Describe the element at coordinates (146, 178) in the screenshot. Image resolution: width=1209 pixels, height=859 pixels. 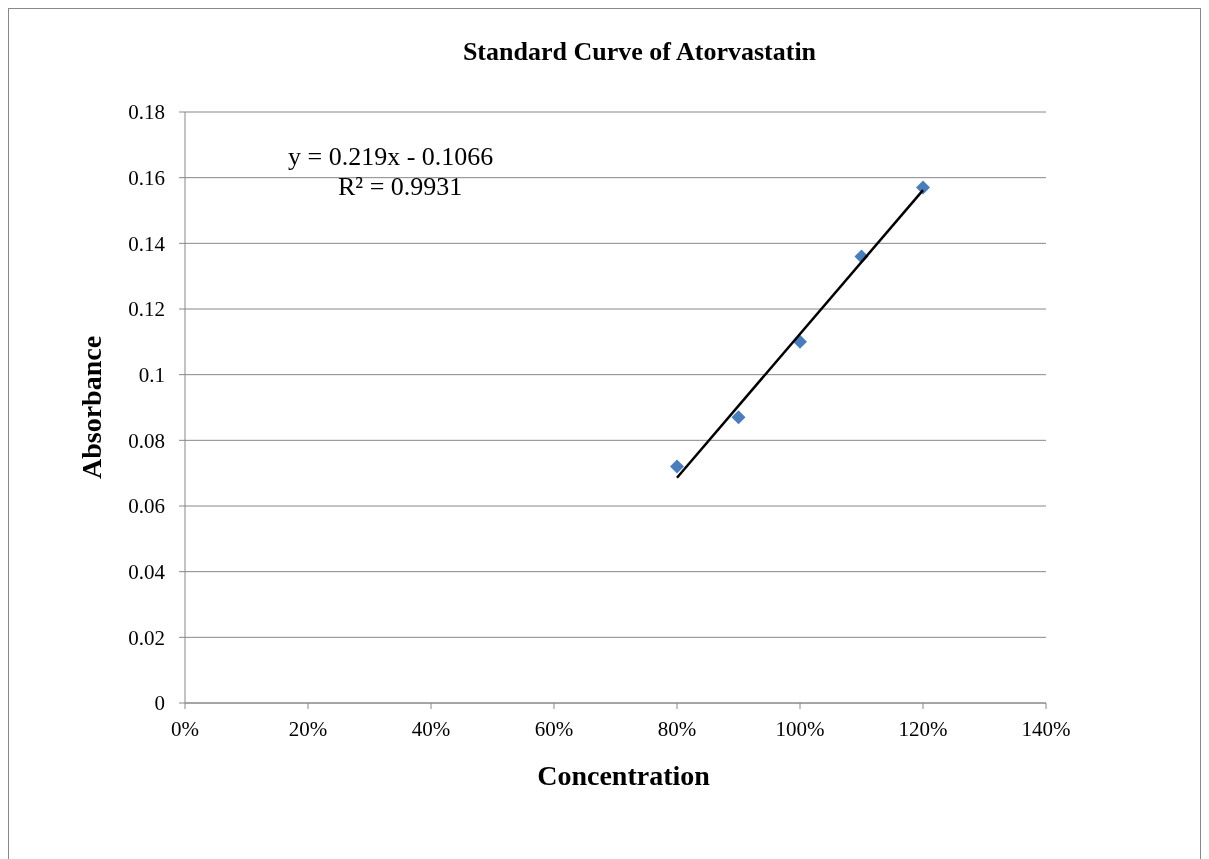
I see `y-tick-label: 0.16` at that location.